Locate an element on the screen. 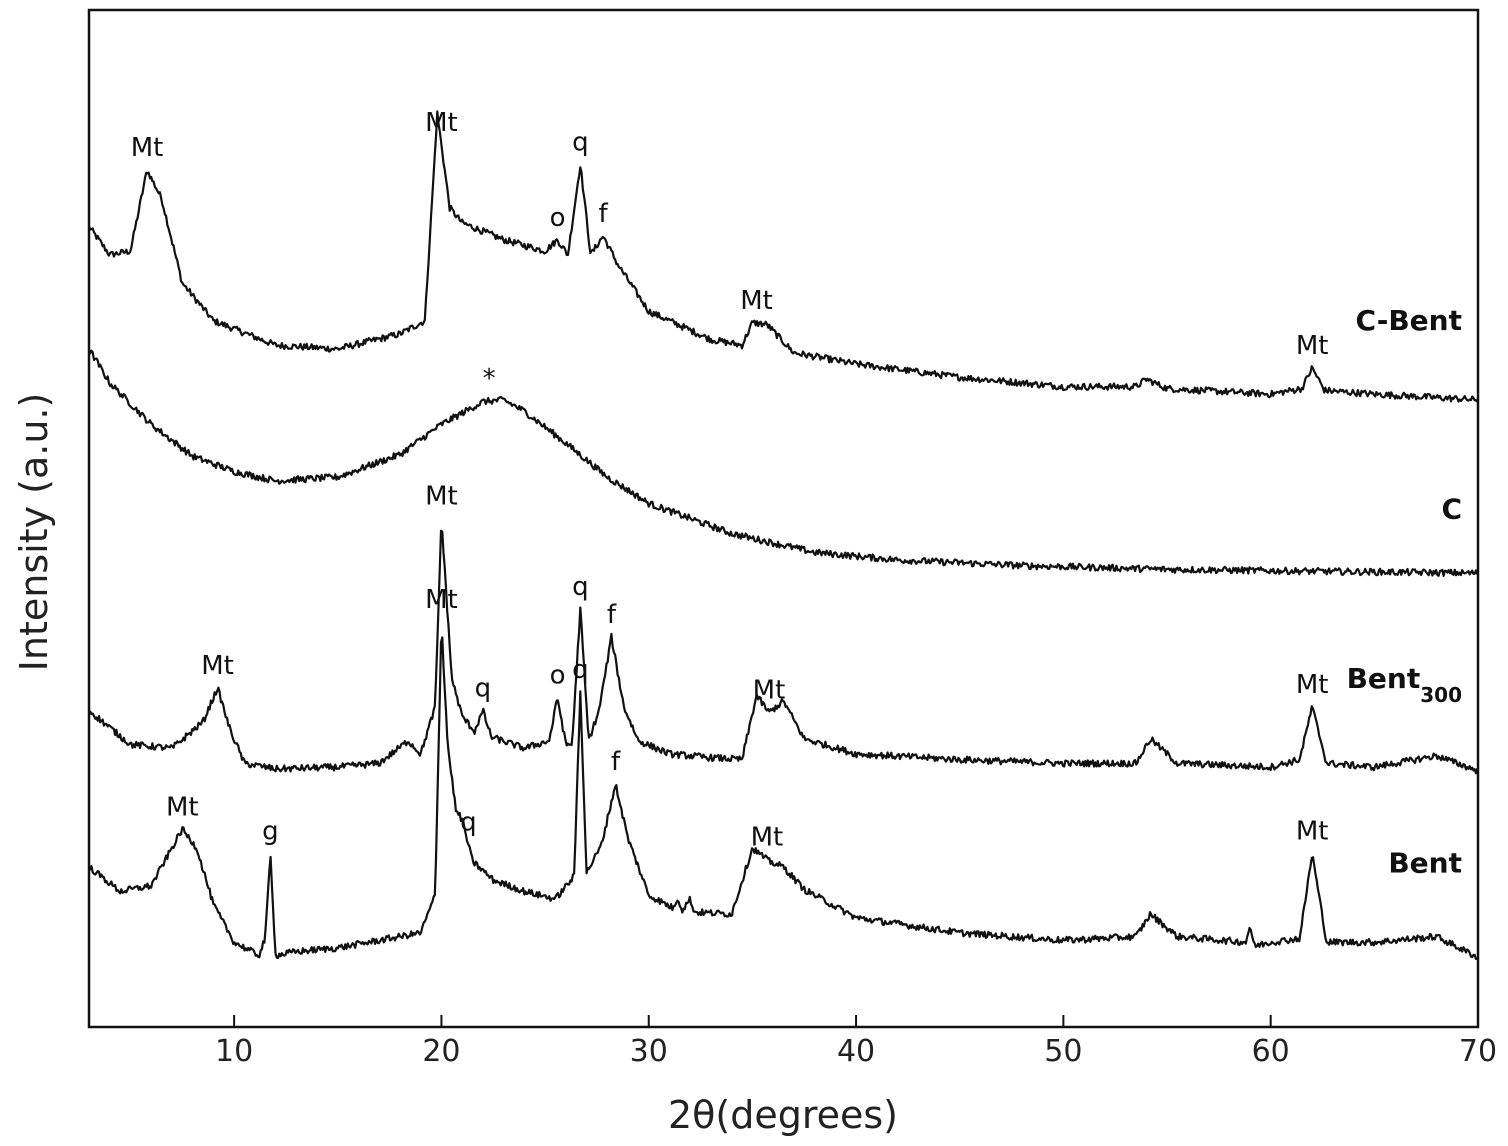 This screenshot has height=1146, width=1508. y-axis-title: Intensity (a.u.) is located at coordinates (34, 532).